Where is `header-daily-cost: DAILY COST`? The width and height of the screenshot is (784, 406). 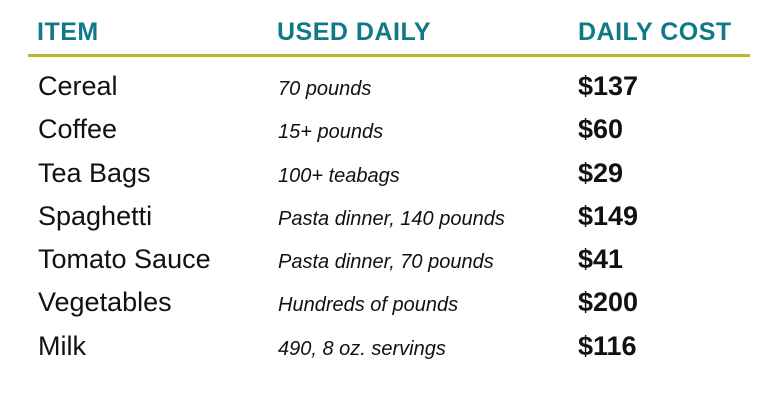 header-daily-cost: DAILY COST is located at coordinates (655, 32).